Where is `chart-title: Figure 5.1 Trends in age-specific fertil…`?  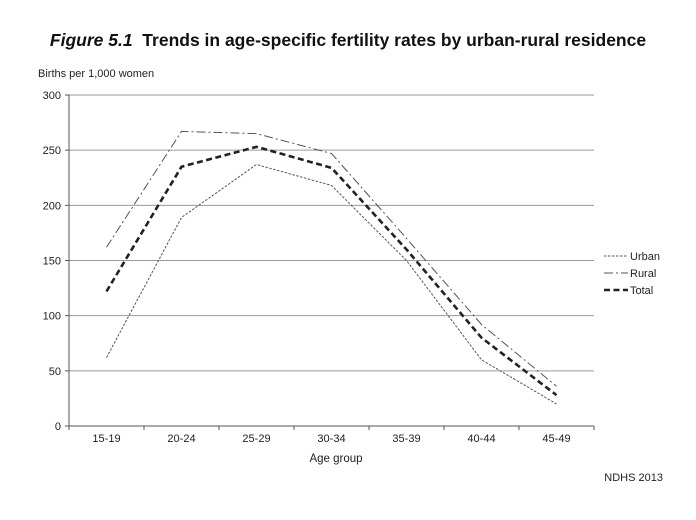 chart-title: Figure 5.1 Trends in age-specific fertil… is located at coordinates (348, 40).